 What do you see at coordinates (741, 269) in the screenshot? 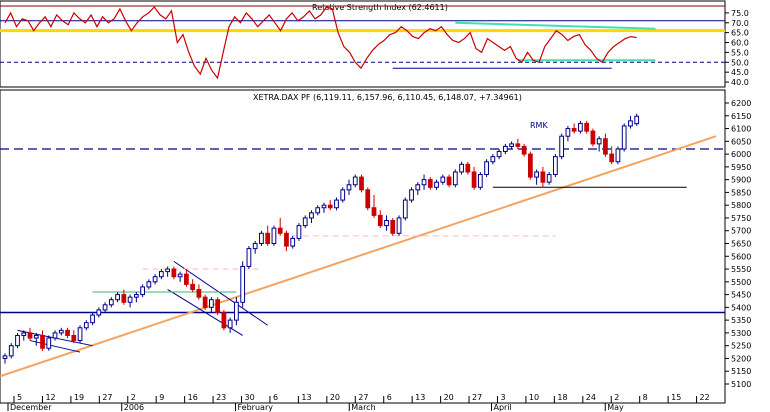
I see `price-tick-label: 5550` at bounding box center [741, 269].